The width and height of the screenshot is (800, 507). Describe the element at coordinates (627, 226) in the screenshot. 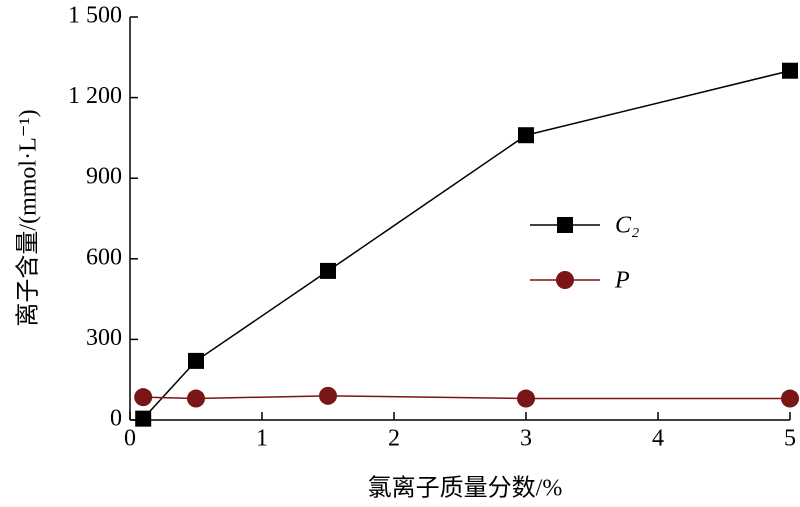

I see `legend-label: C₂` at that location.